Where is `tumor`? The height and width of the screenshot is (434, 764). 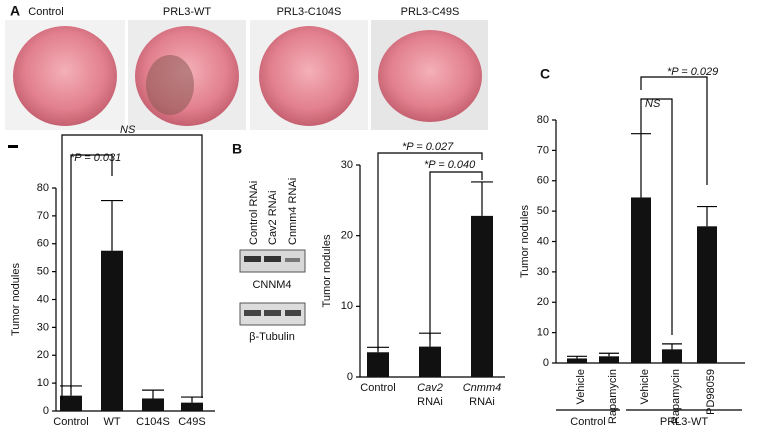 tumor is located at coordinates (170, 85).